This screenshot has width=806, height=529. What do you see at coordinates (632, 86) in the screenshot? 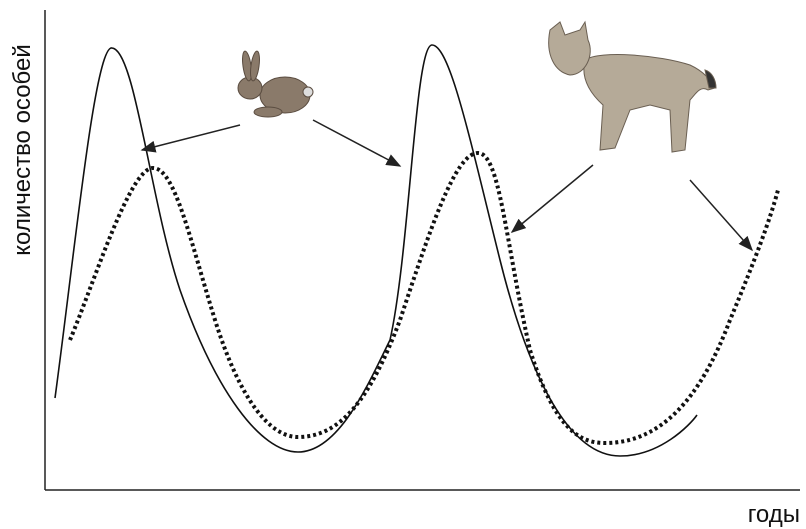
I see `lynx-icon` at bounding box center [632, 86].